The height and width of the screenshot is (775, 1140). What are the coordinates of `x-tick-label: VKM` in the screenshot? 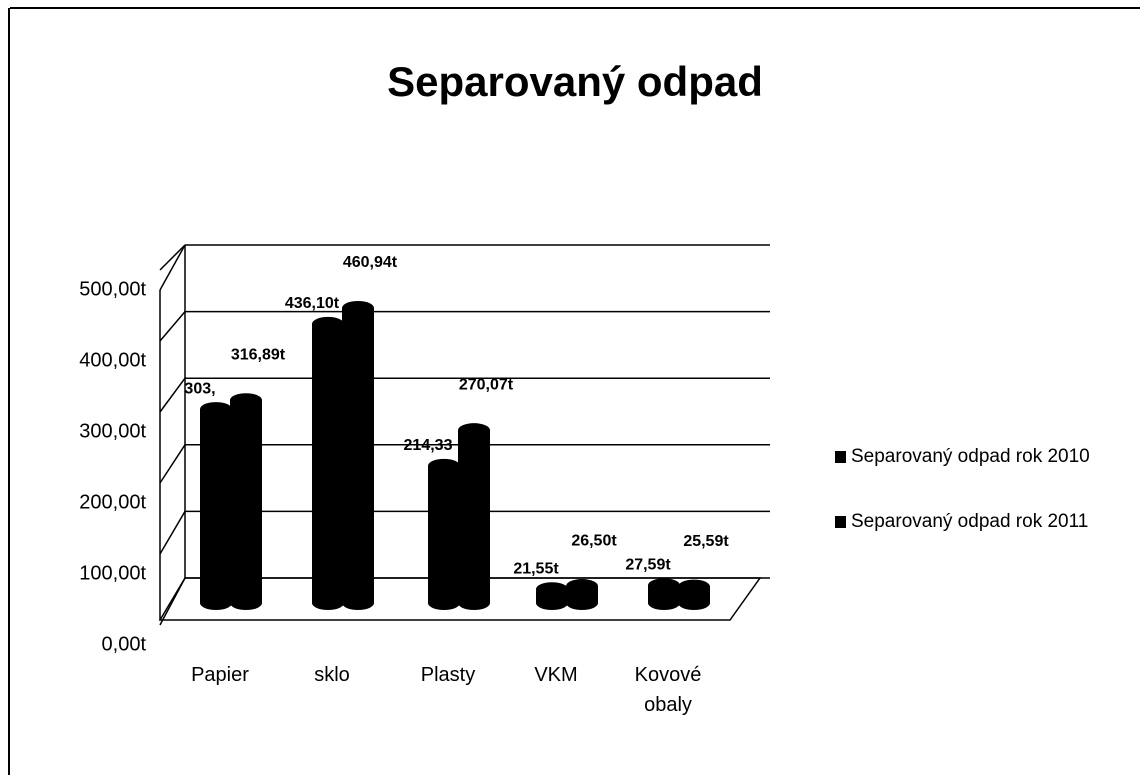 It's located at (556, 675).